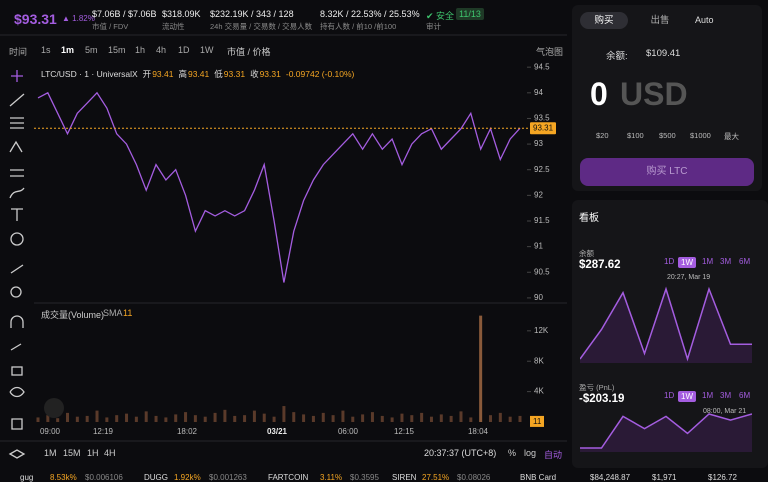  I want to click on stat-label: 24h 交易量 / 交易数 / 交易人数, so click(261, 26).